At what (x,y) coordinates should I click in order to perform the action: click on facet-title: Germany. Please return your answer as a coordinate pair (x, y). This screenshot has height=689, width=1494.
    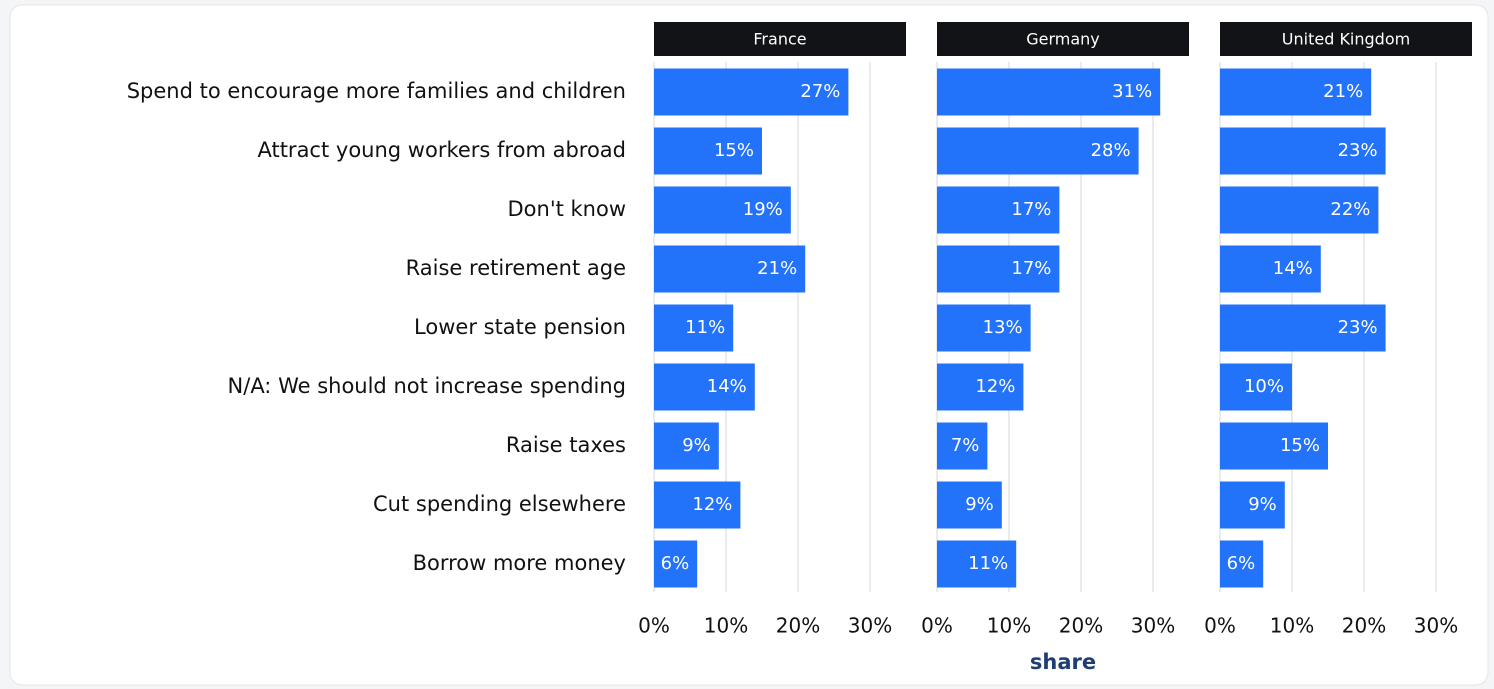
    Looking at the image, I should click on (1063, 39).